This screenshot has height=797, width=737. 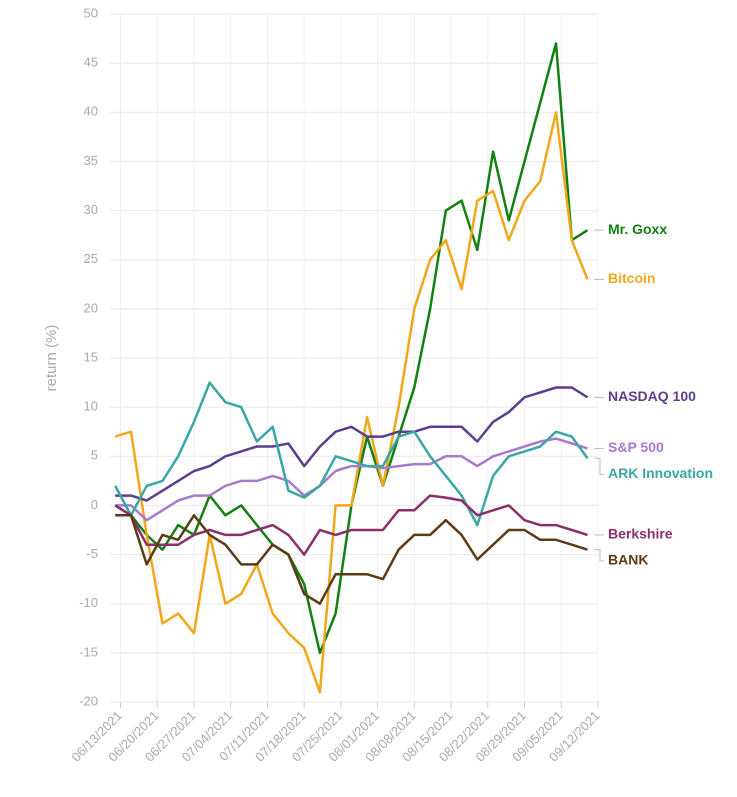 I want to click on y-tick-label: -20, so click(x=88, y=700).